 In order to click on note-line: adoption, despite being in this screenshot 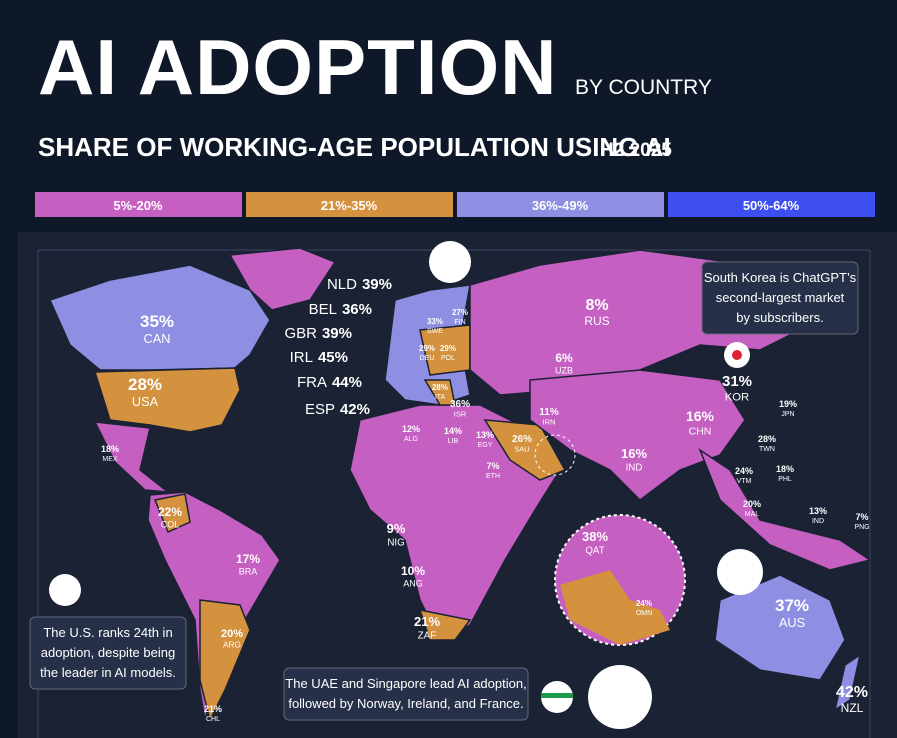, I will do `click(108, 652)`.